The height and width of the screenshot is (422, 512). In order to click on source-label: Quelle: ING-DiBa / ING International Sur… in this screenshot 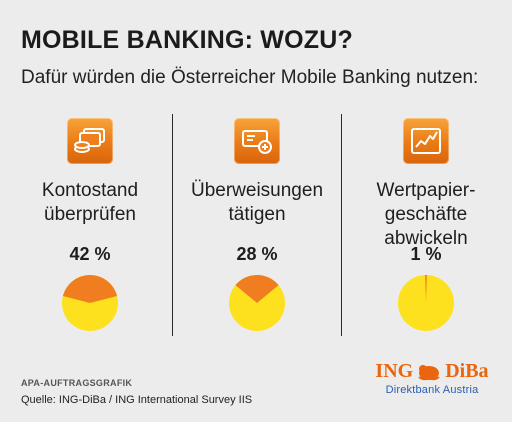, I will do `click(137, 400)`.